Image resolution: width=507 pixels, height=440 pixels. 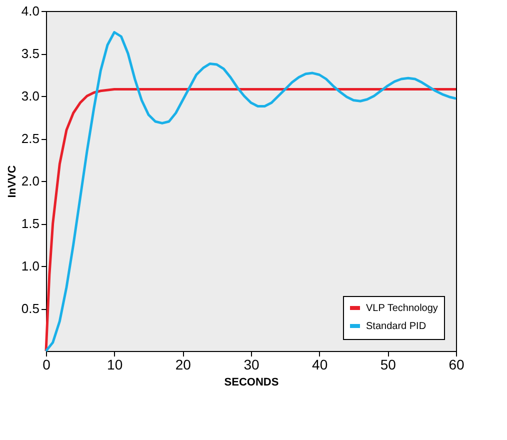 I want to click on x-tick-label: 40, so click(x=320, y=364).